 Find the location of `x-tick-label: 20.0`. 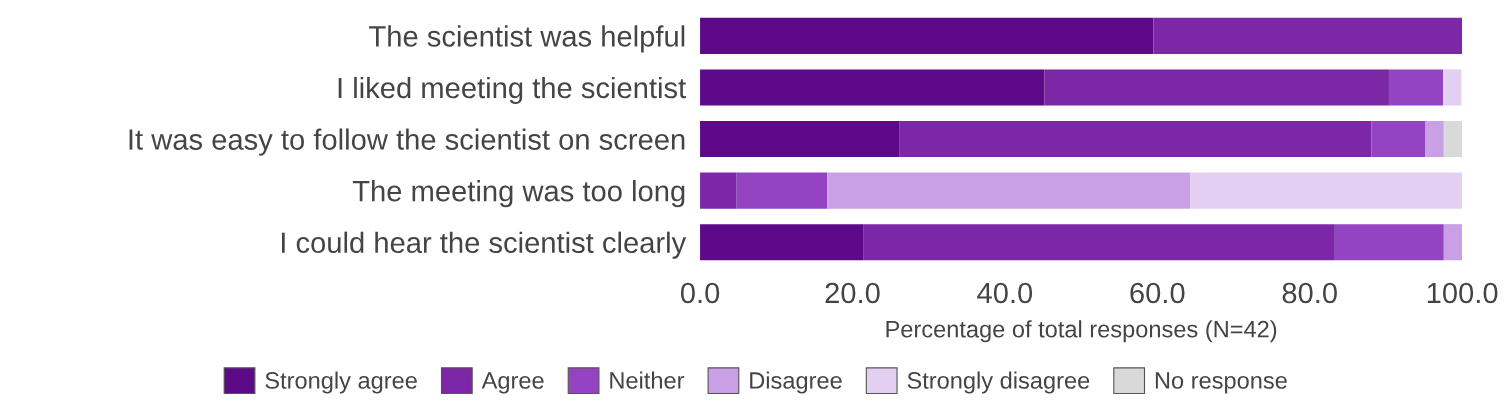

x-tick-label: 20.0 is located at coordinates (852, 293).